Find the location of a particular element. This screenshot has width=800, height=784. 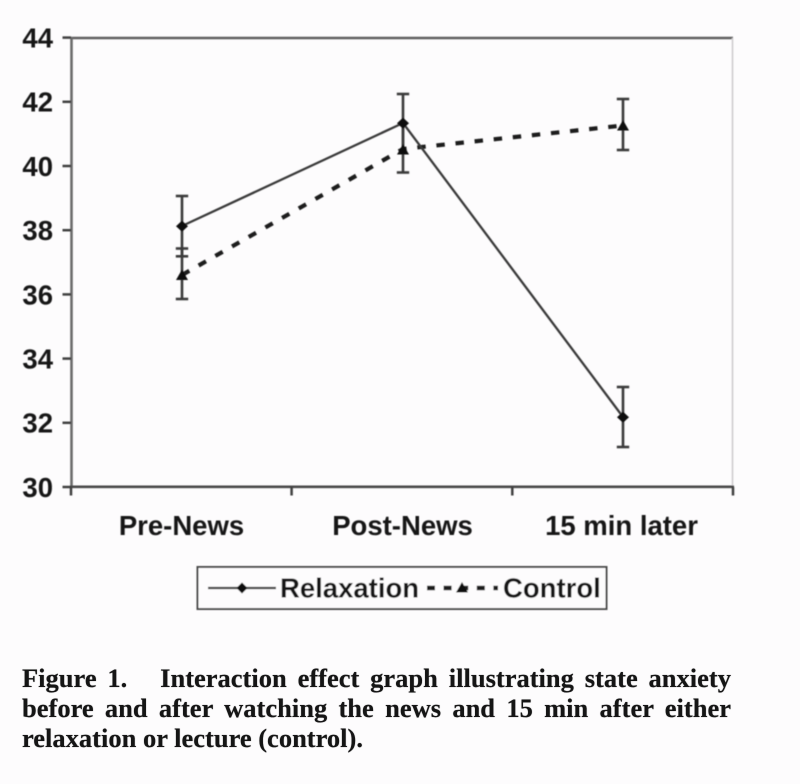

svg-text: Post-News is located at coordinates (402, 525).